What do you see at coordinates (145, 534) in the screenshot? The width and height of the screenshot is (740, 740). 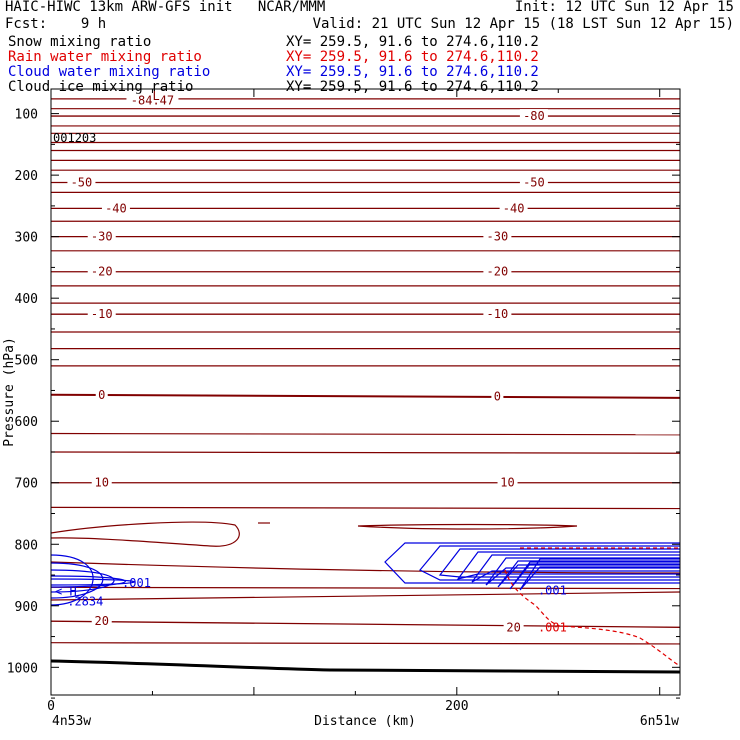 I see `temperature-contour-lobe` at bounding box center [145, 534].